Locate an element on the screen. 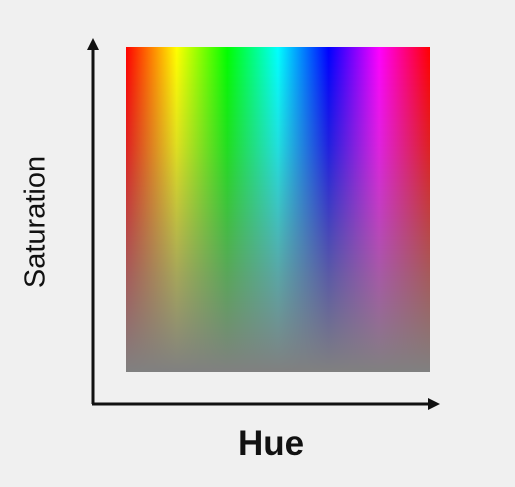 The width and height of the screenshot is (515, 487). x-axis-label: Hue is located at coordinates (271, 443).